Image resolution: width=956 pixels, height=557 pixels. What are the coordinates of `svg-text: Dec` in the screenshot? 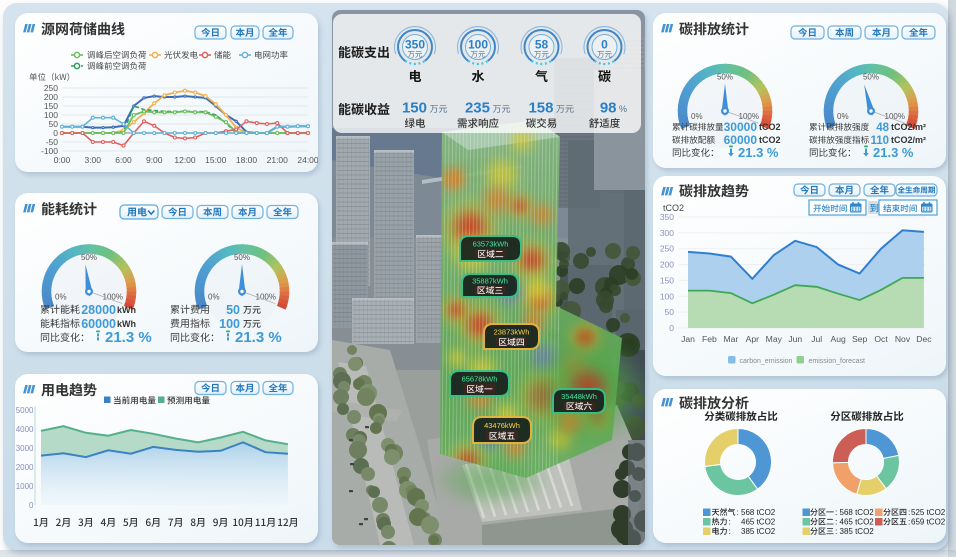 It's located at (924, 339).